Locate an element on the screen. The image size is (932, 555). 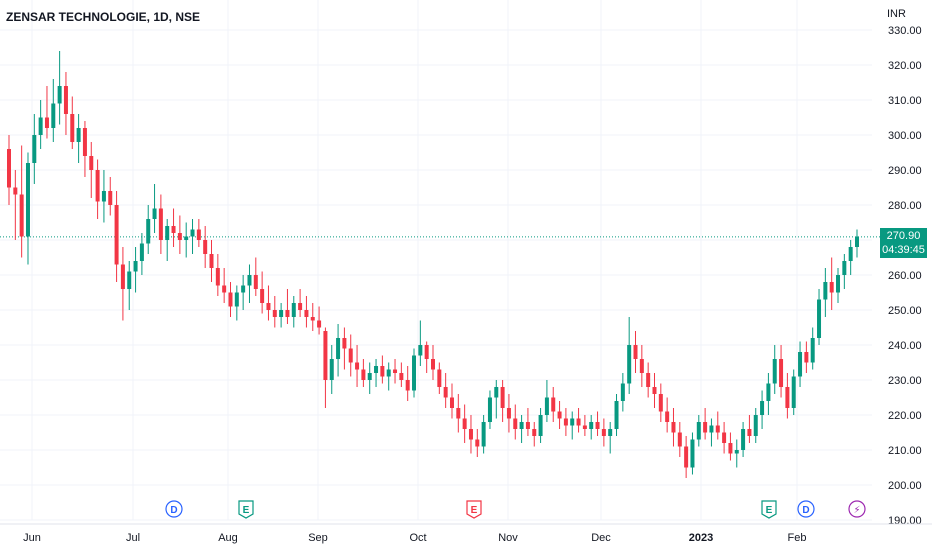
price-tick-label: 310.00 is located at coordinates (905, 101).